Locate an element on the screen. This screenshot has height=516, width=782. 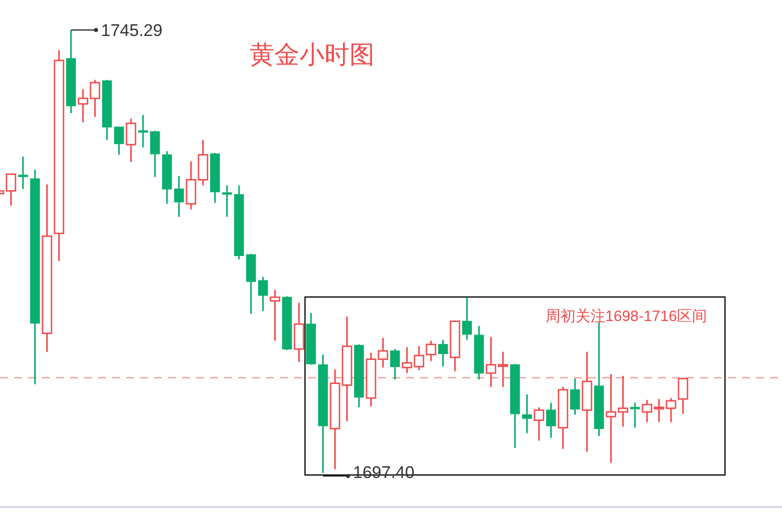
extreme-label: 1745.29 is located at coordinates (116, 30).